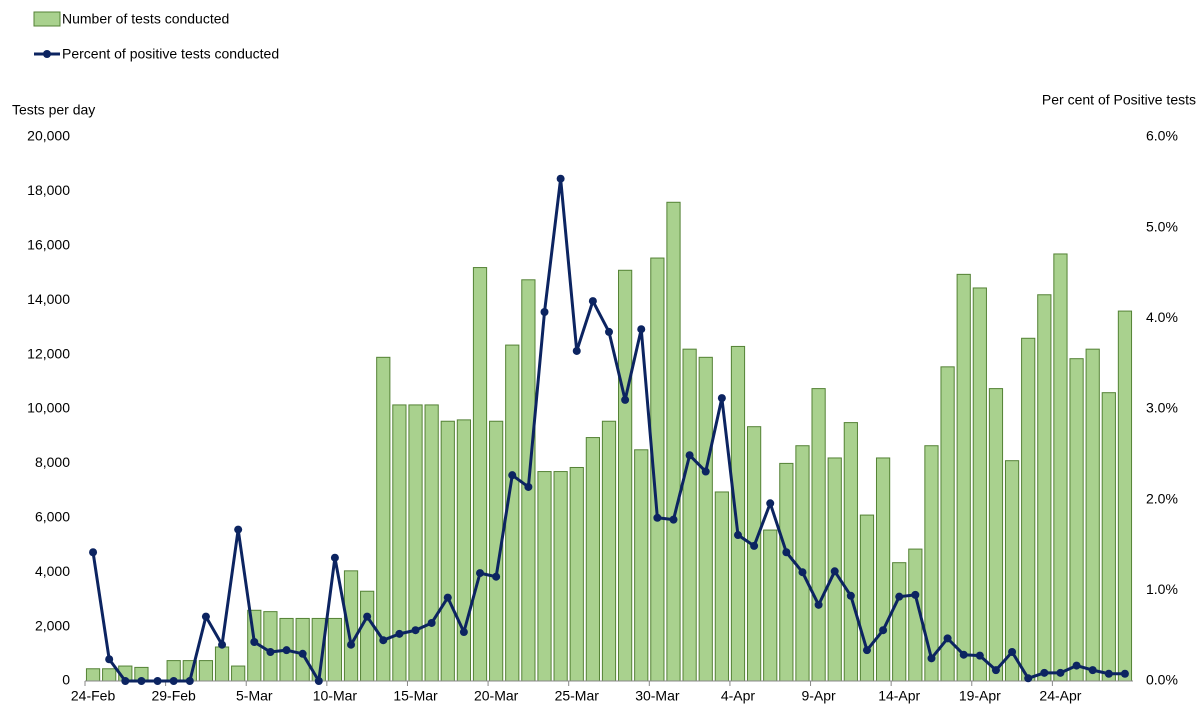 This screenshot has height=707, width=1202. Describe the element at coordinates (53, 110) in the screenshot. I see `y-axis-title: Tests per day` at that location.